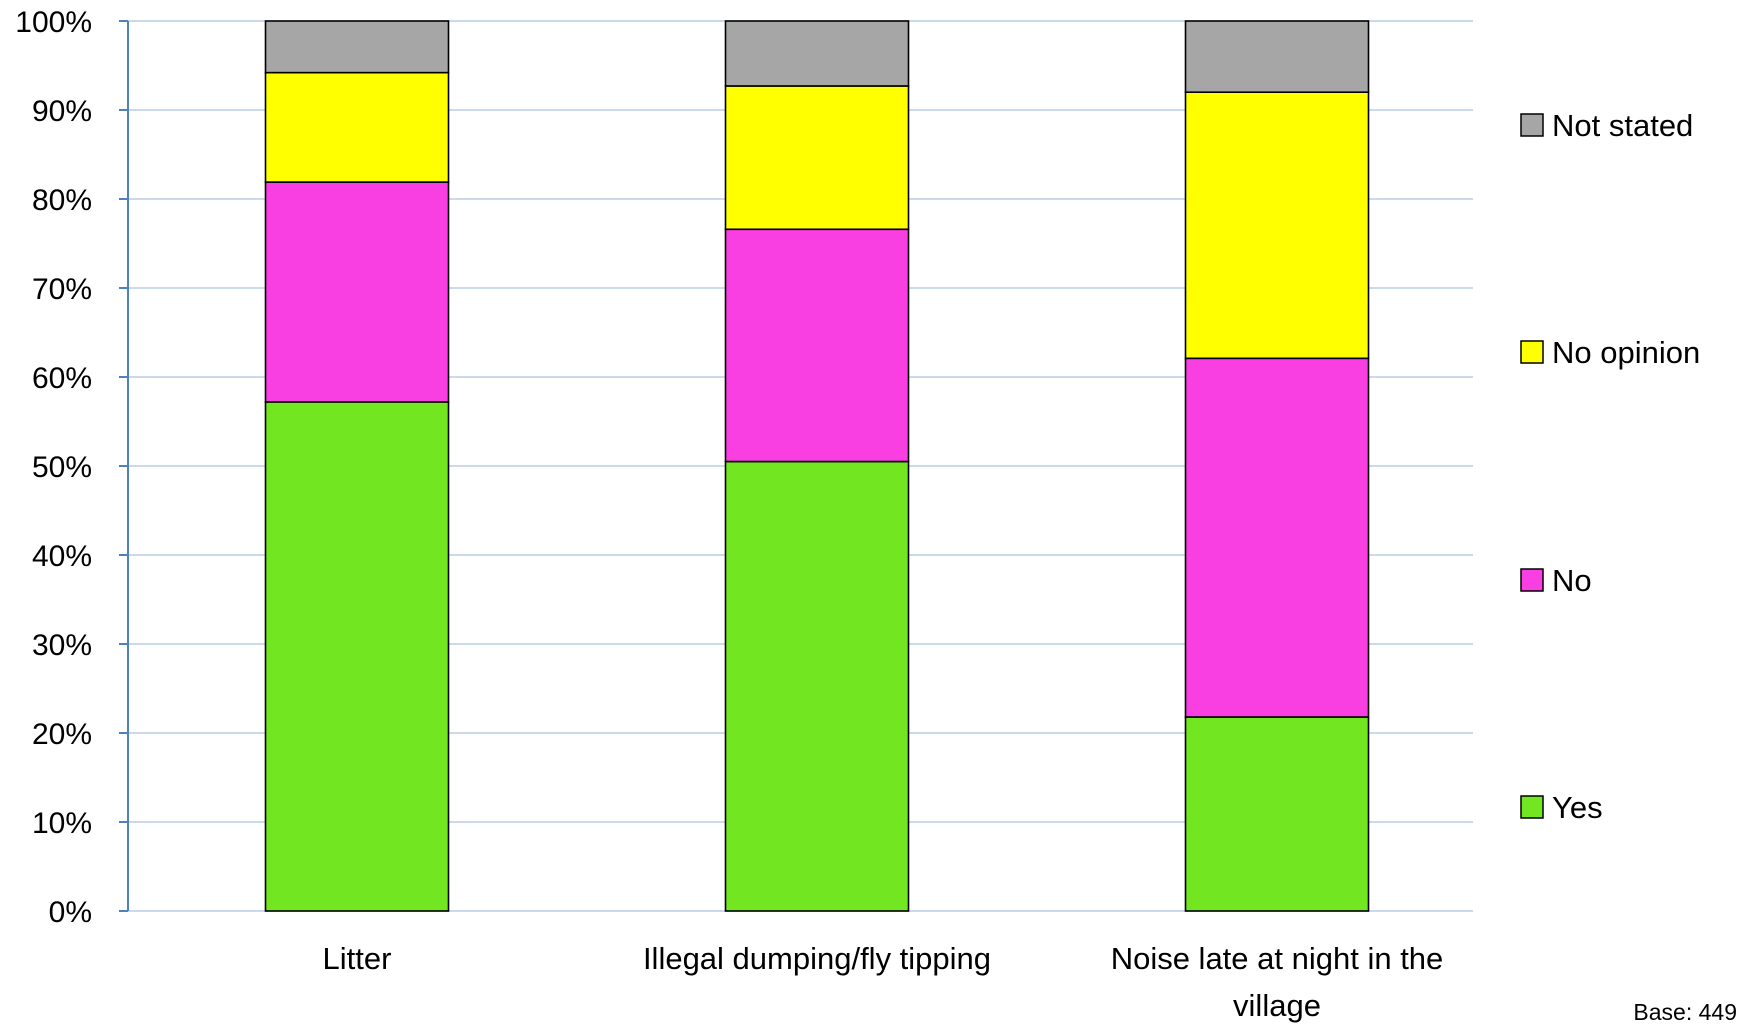  I want to click on legend-label: No, so click(1572, 580).